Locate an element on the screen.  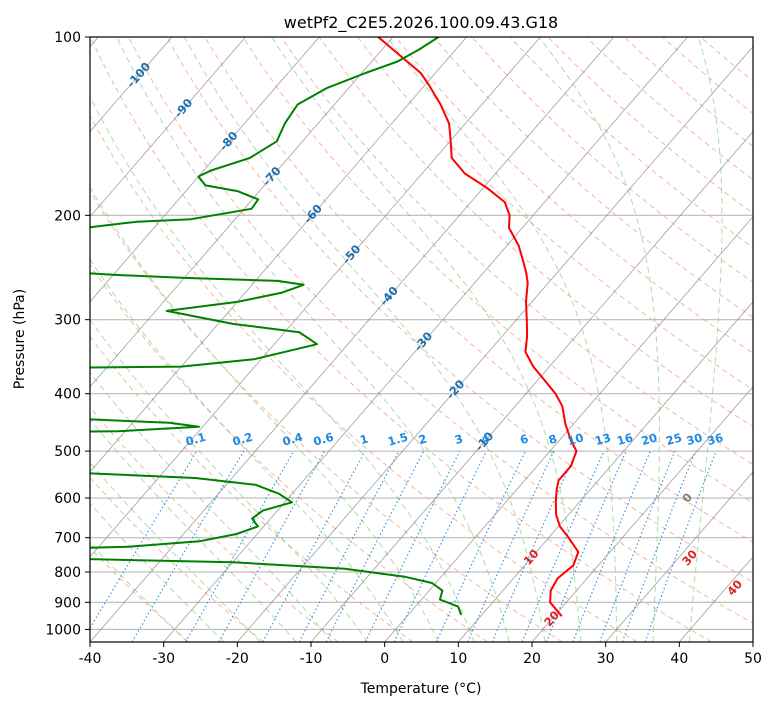
mixing-ratio-label: 2 is located at coordinates (423, 439).